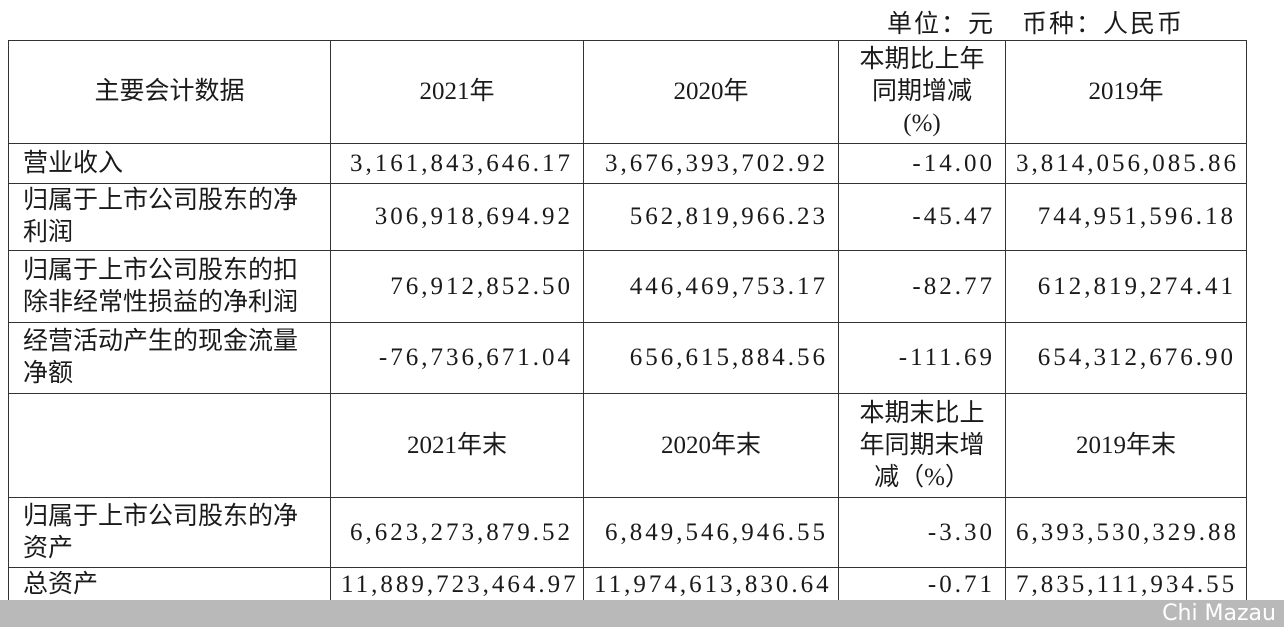  I want to click on table-cell: 2019年末, so click(1126, 445).